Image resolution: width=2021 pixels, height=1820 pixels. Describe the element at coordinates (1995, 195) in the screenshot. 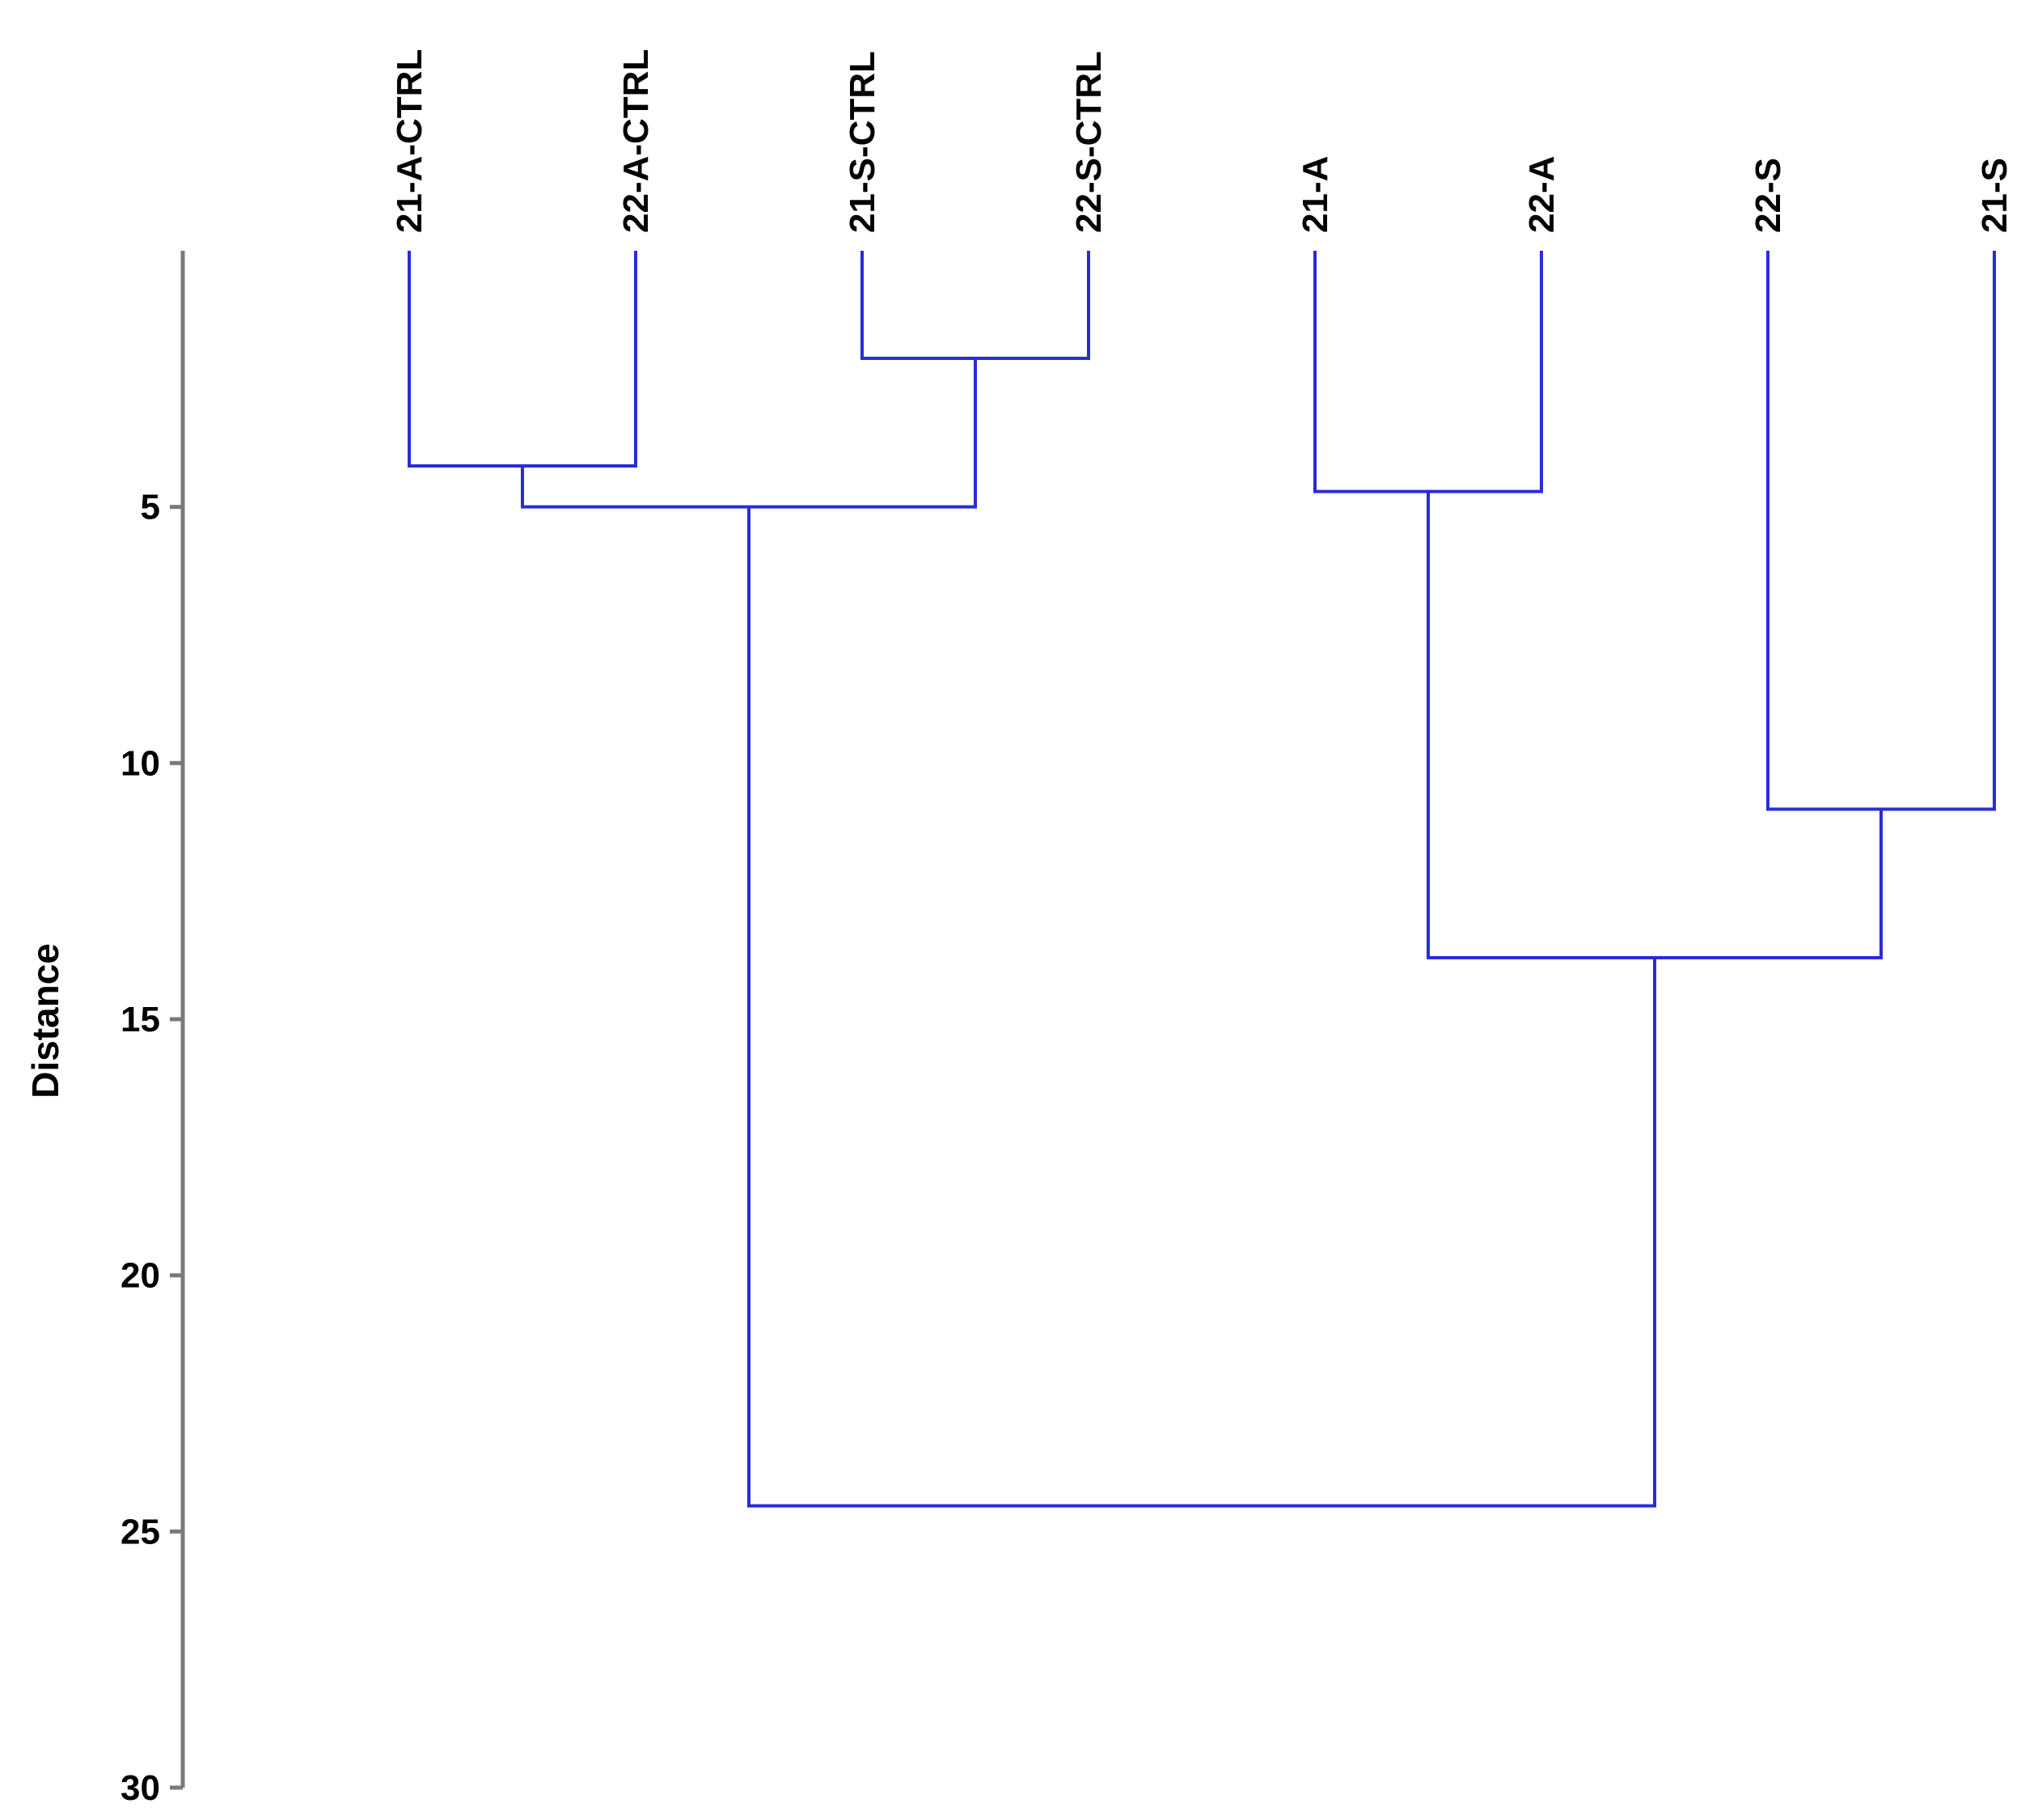

I see `leaf-label: 21-S` at that location.